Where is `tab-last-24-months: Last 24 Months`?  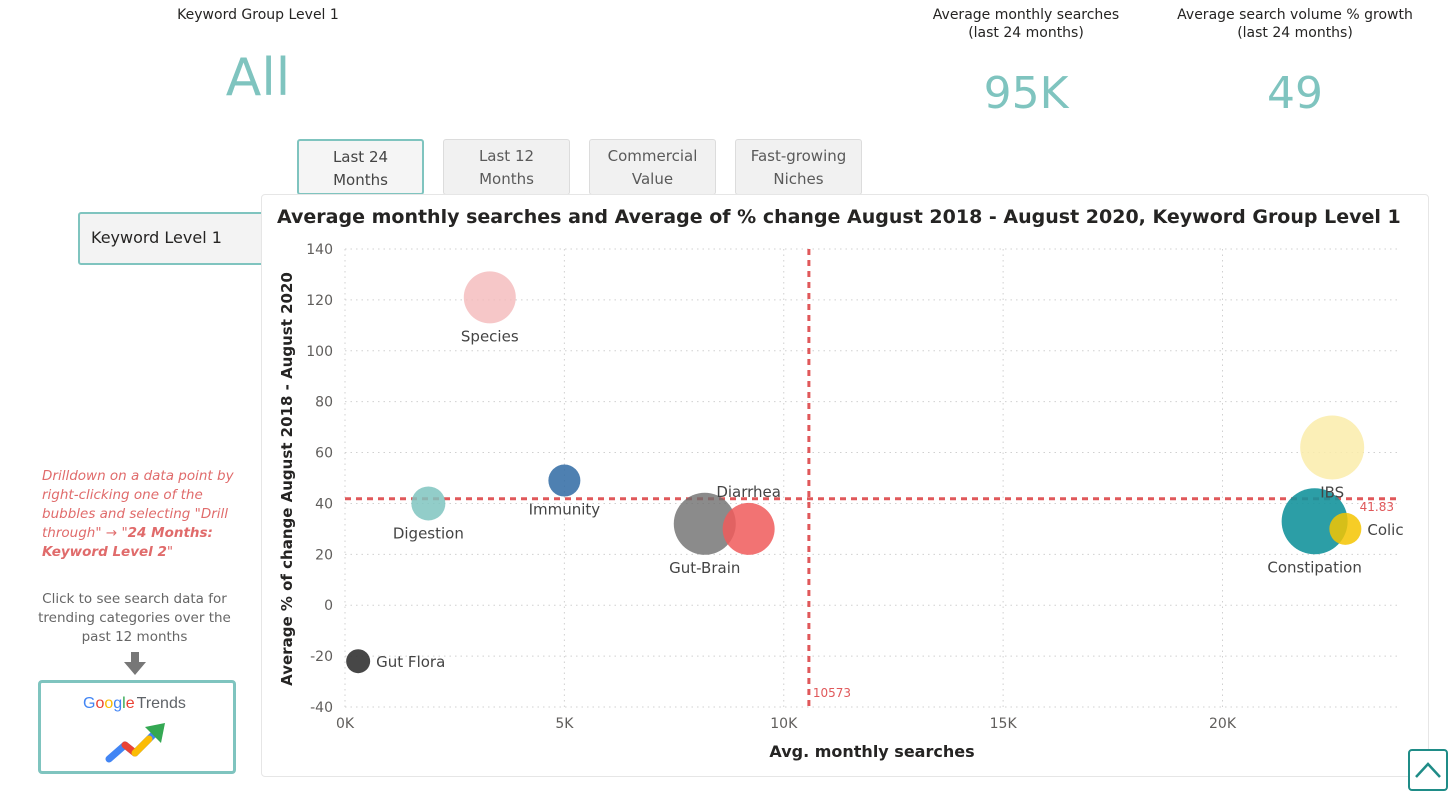 tab-last-24-months: Last 24 Months is located at coordinates (360, 167).